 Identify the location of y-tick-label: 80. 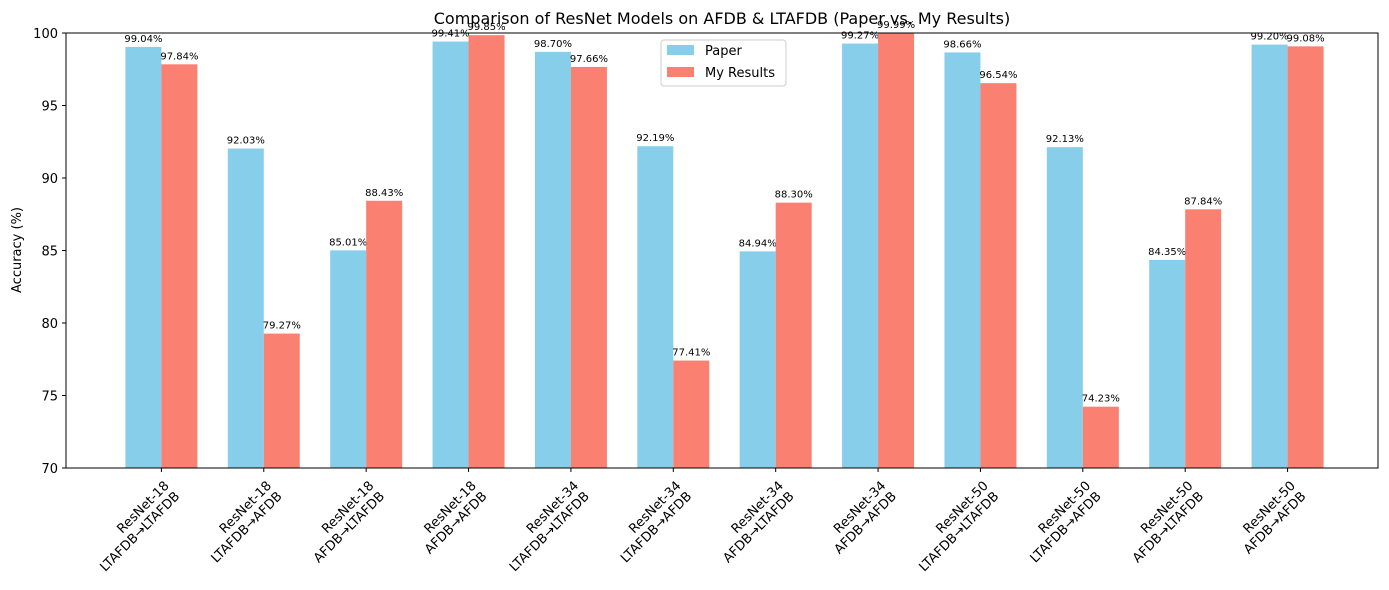
(49, 324).